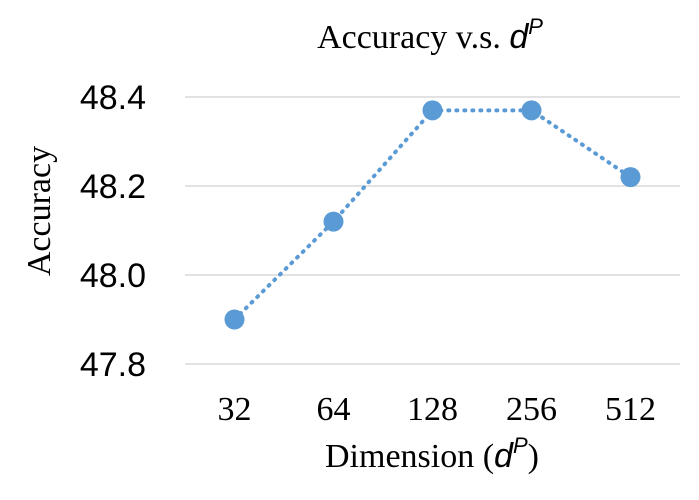  Describe the element at coordinates (113, 365) in the screenshot. I see `y-tick-label-47.8: 47.8` at that location.